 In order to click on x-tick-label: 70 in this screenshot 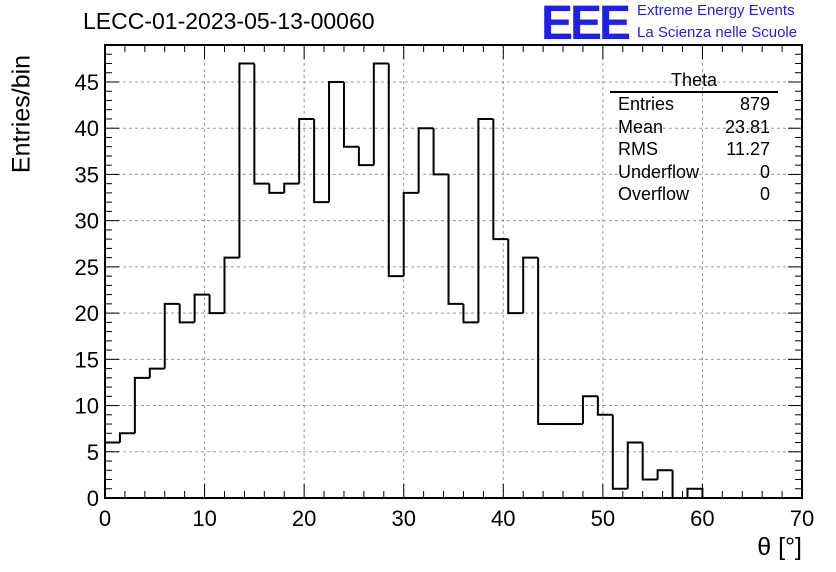, I will do `click(802, 518)`.